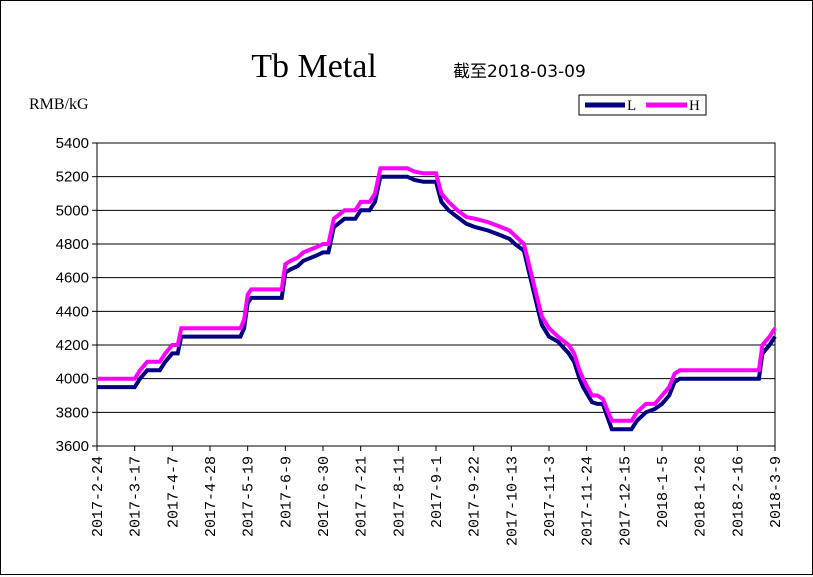 This screenshot has height=577, width=813. I want to click on y-tick-label: 4200, so click(72, 345).